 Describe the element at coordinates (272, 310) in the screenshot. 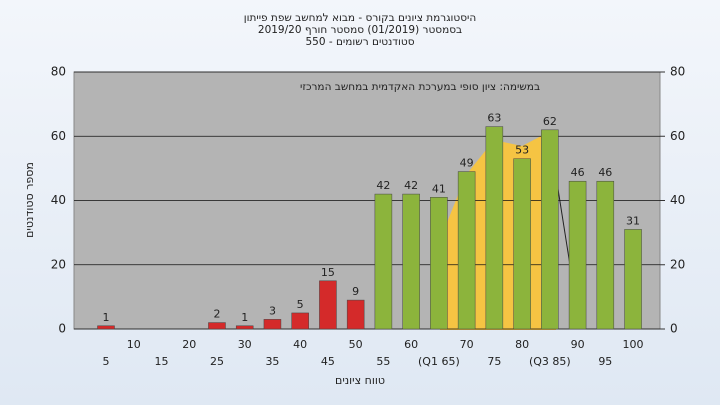

I see `value-label: 3` at that location.